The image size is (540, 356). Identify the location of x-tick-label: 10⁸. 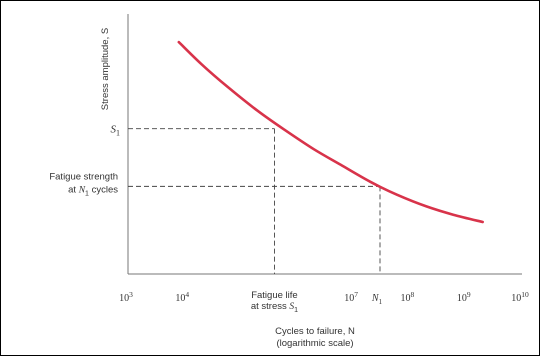
(408, 297).